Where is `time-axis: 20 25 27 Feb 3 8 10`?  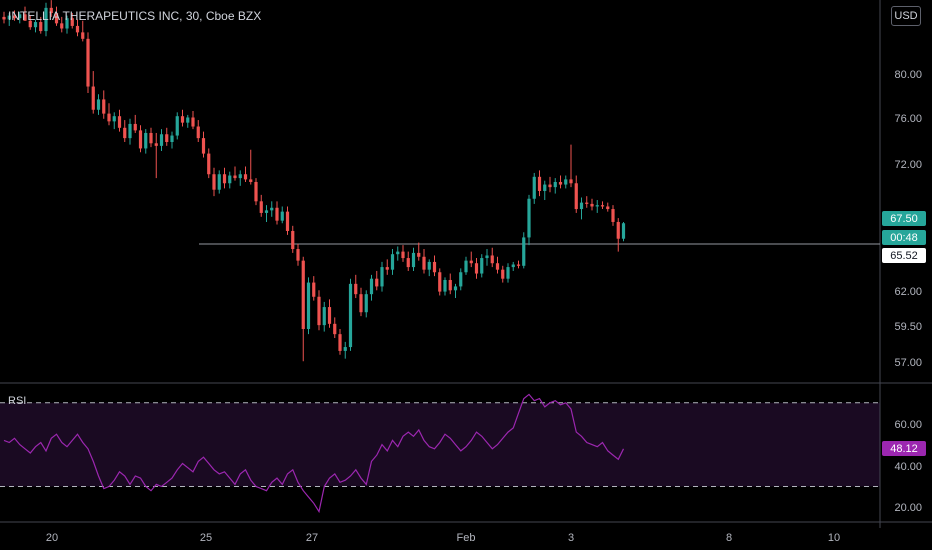
time-axis: 20 25 27 Feb 3 8 10 is located at coordinates (443, 538).